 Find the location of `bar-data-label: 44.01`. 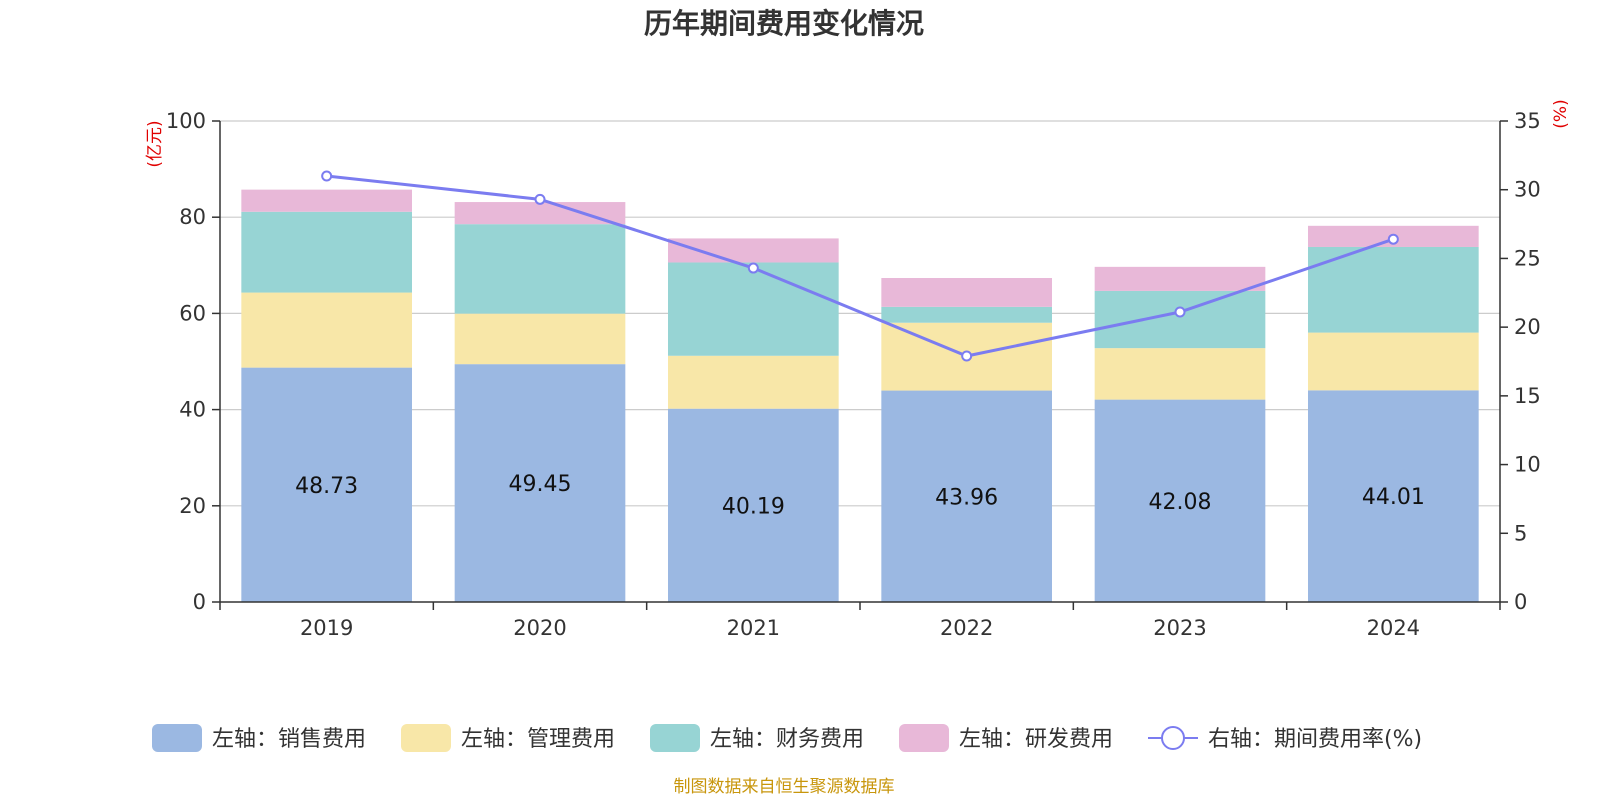

bar-data-label: 44.01 is located at coordinates (1393, 497).